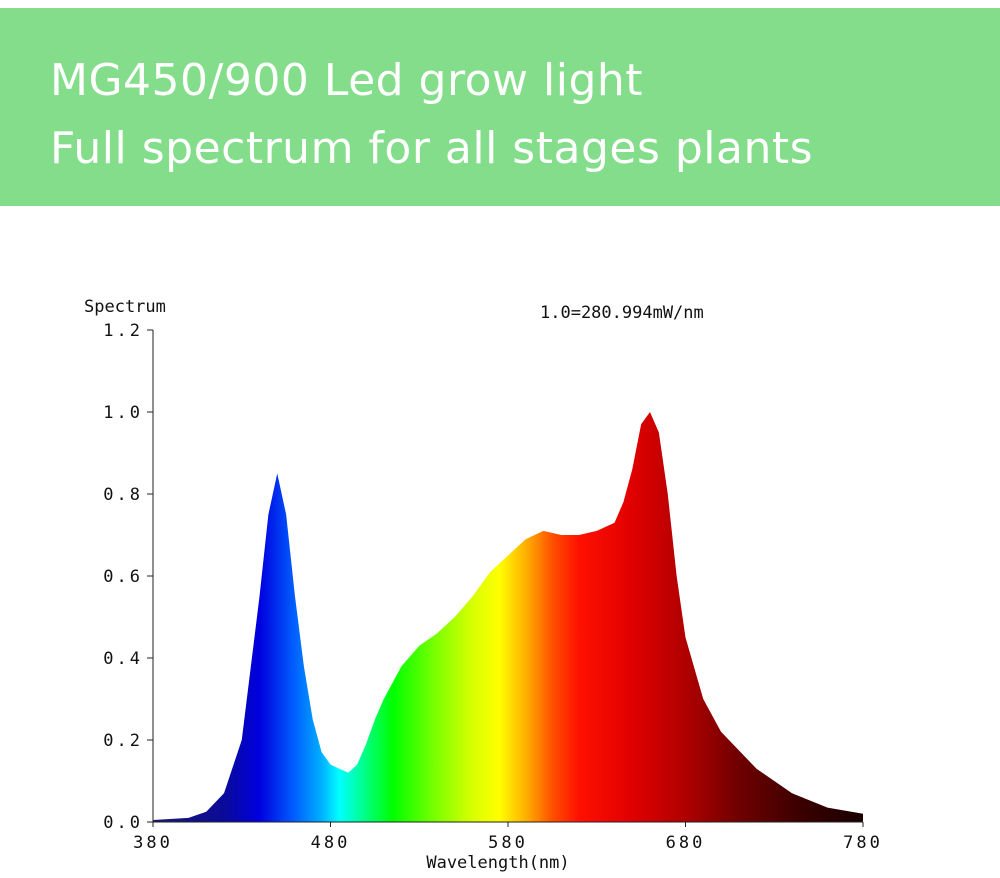 Image resolution: width=1000 pixels, height=878 pixels. I want to click on y-tick-label: 1.2, so click(123, 331).